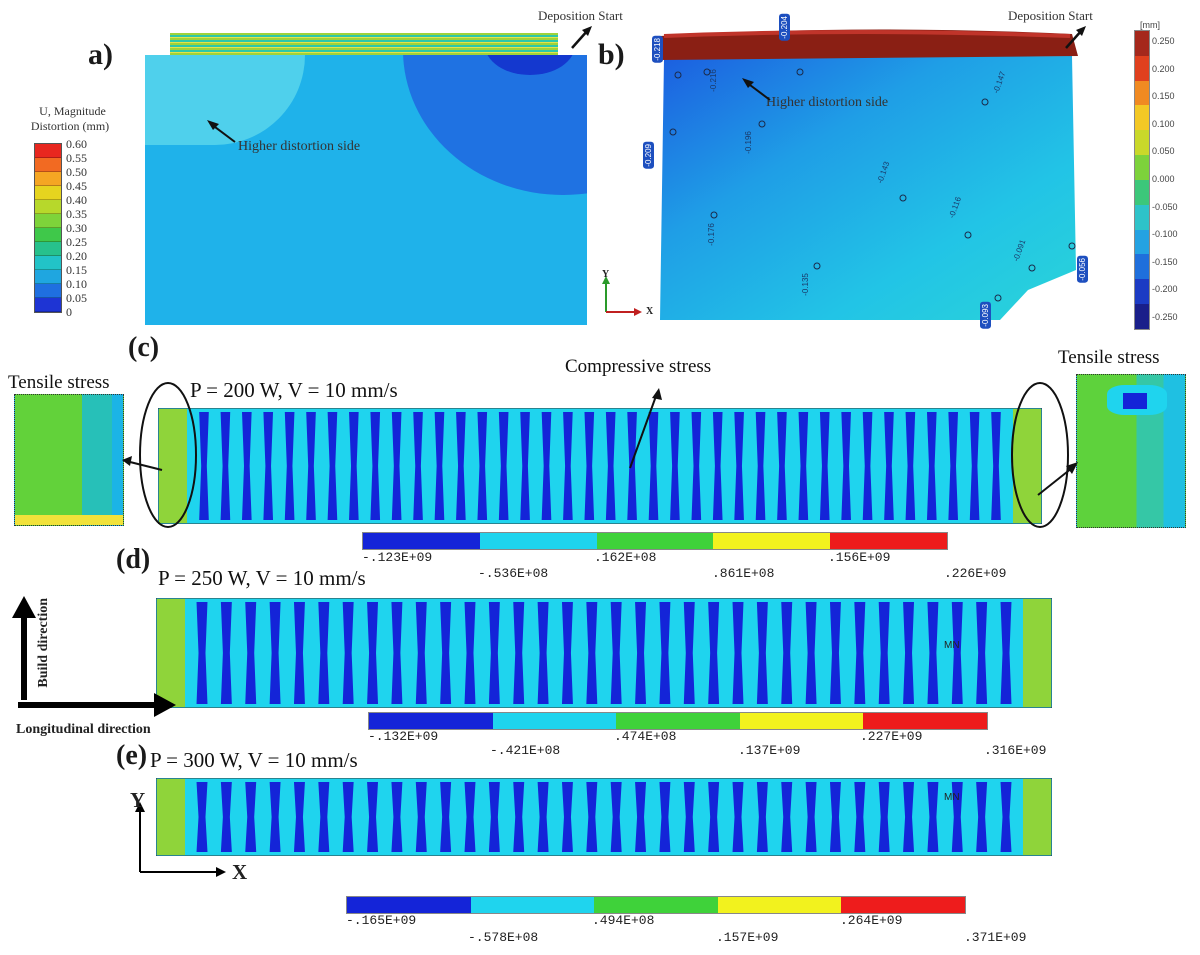  What do you see at coordinates (69, 312) in the screenshot?
I see `legend-a-value: 0` at bounding box center [69, 312].